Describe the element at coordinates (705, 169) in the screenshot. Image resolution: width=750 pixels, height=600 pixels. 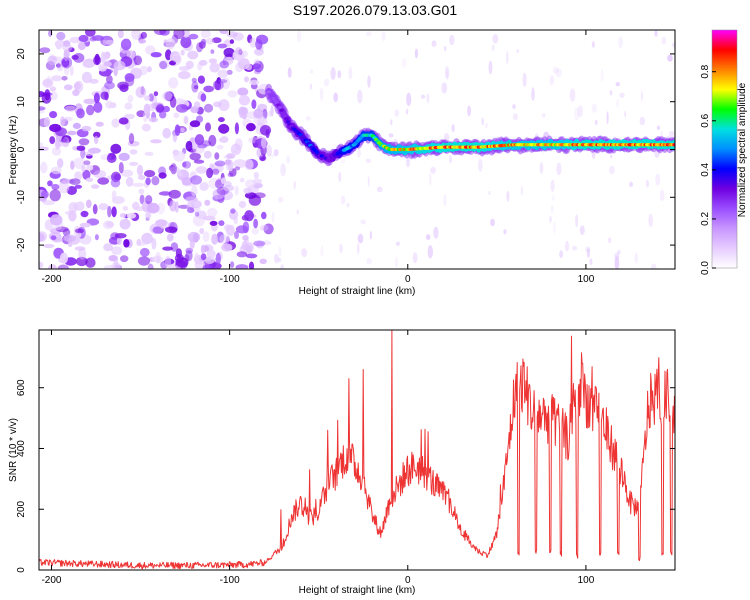
I see `colorbar-tick-label: 0.4` at that location.